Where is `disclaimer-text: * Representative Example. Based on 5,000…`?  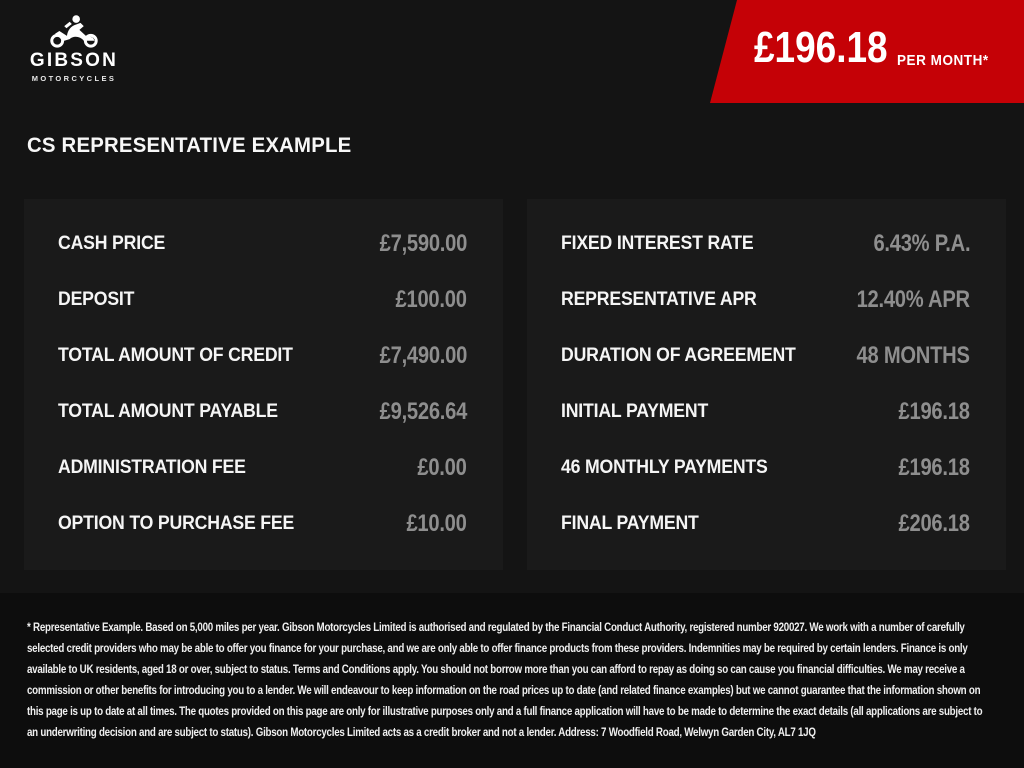 disclaimer-text: * Representative Example. Based on 5,000… is located at coordinates (505, 680).